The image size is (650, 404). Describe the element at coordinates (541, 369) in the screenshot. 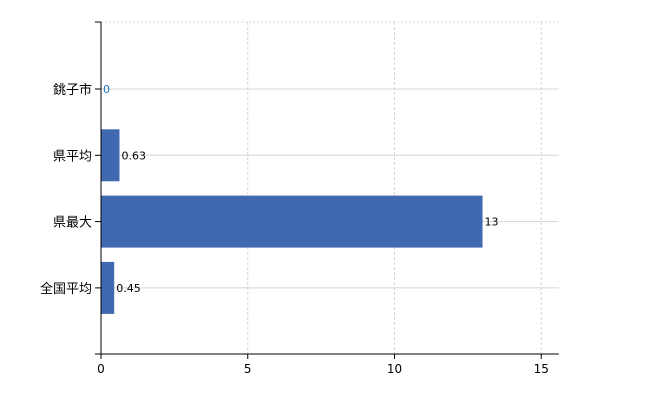

I see `x-tick-label: 15` at that location.